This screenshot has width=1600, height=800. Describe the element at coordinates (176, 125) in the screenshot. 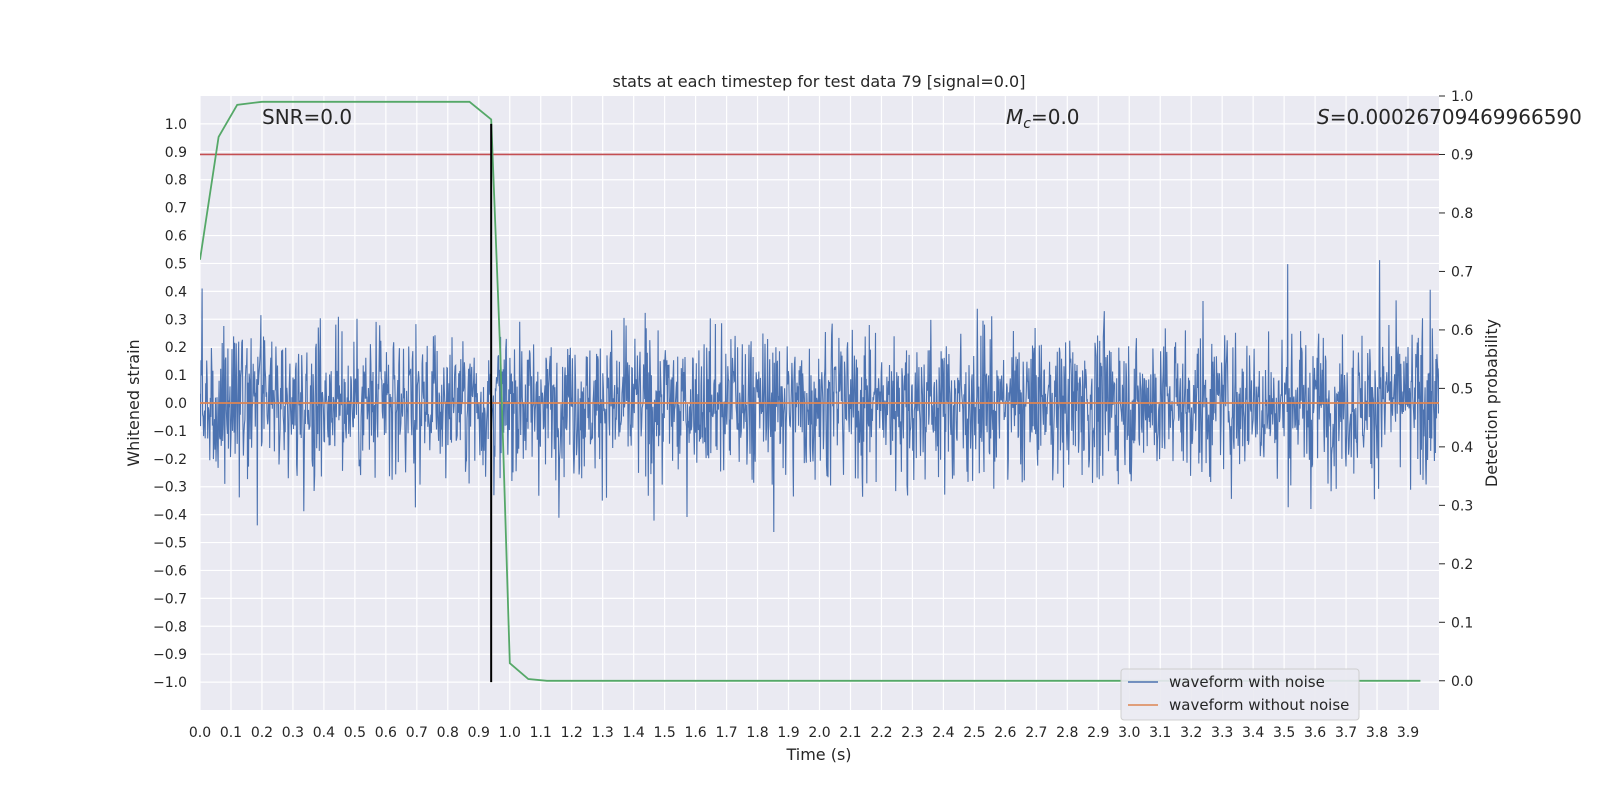

I see `y-tick-label: 1.0` at that location.